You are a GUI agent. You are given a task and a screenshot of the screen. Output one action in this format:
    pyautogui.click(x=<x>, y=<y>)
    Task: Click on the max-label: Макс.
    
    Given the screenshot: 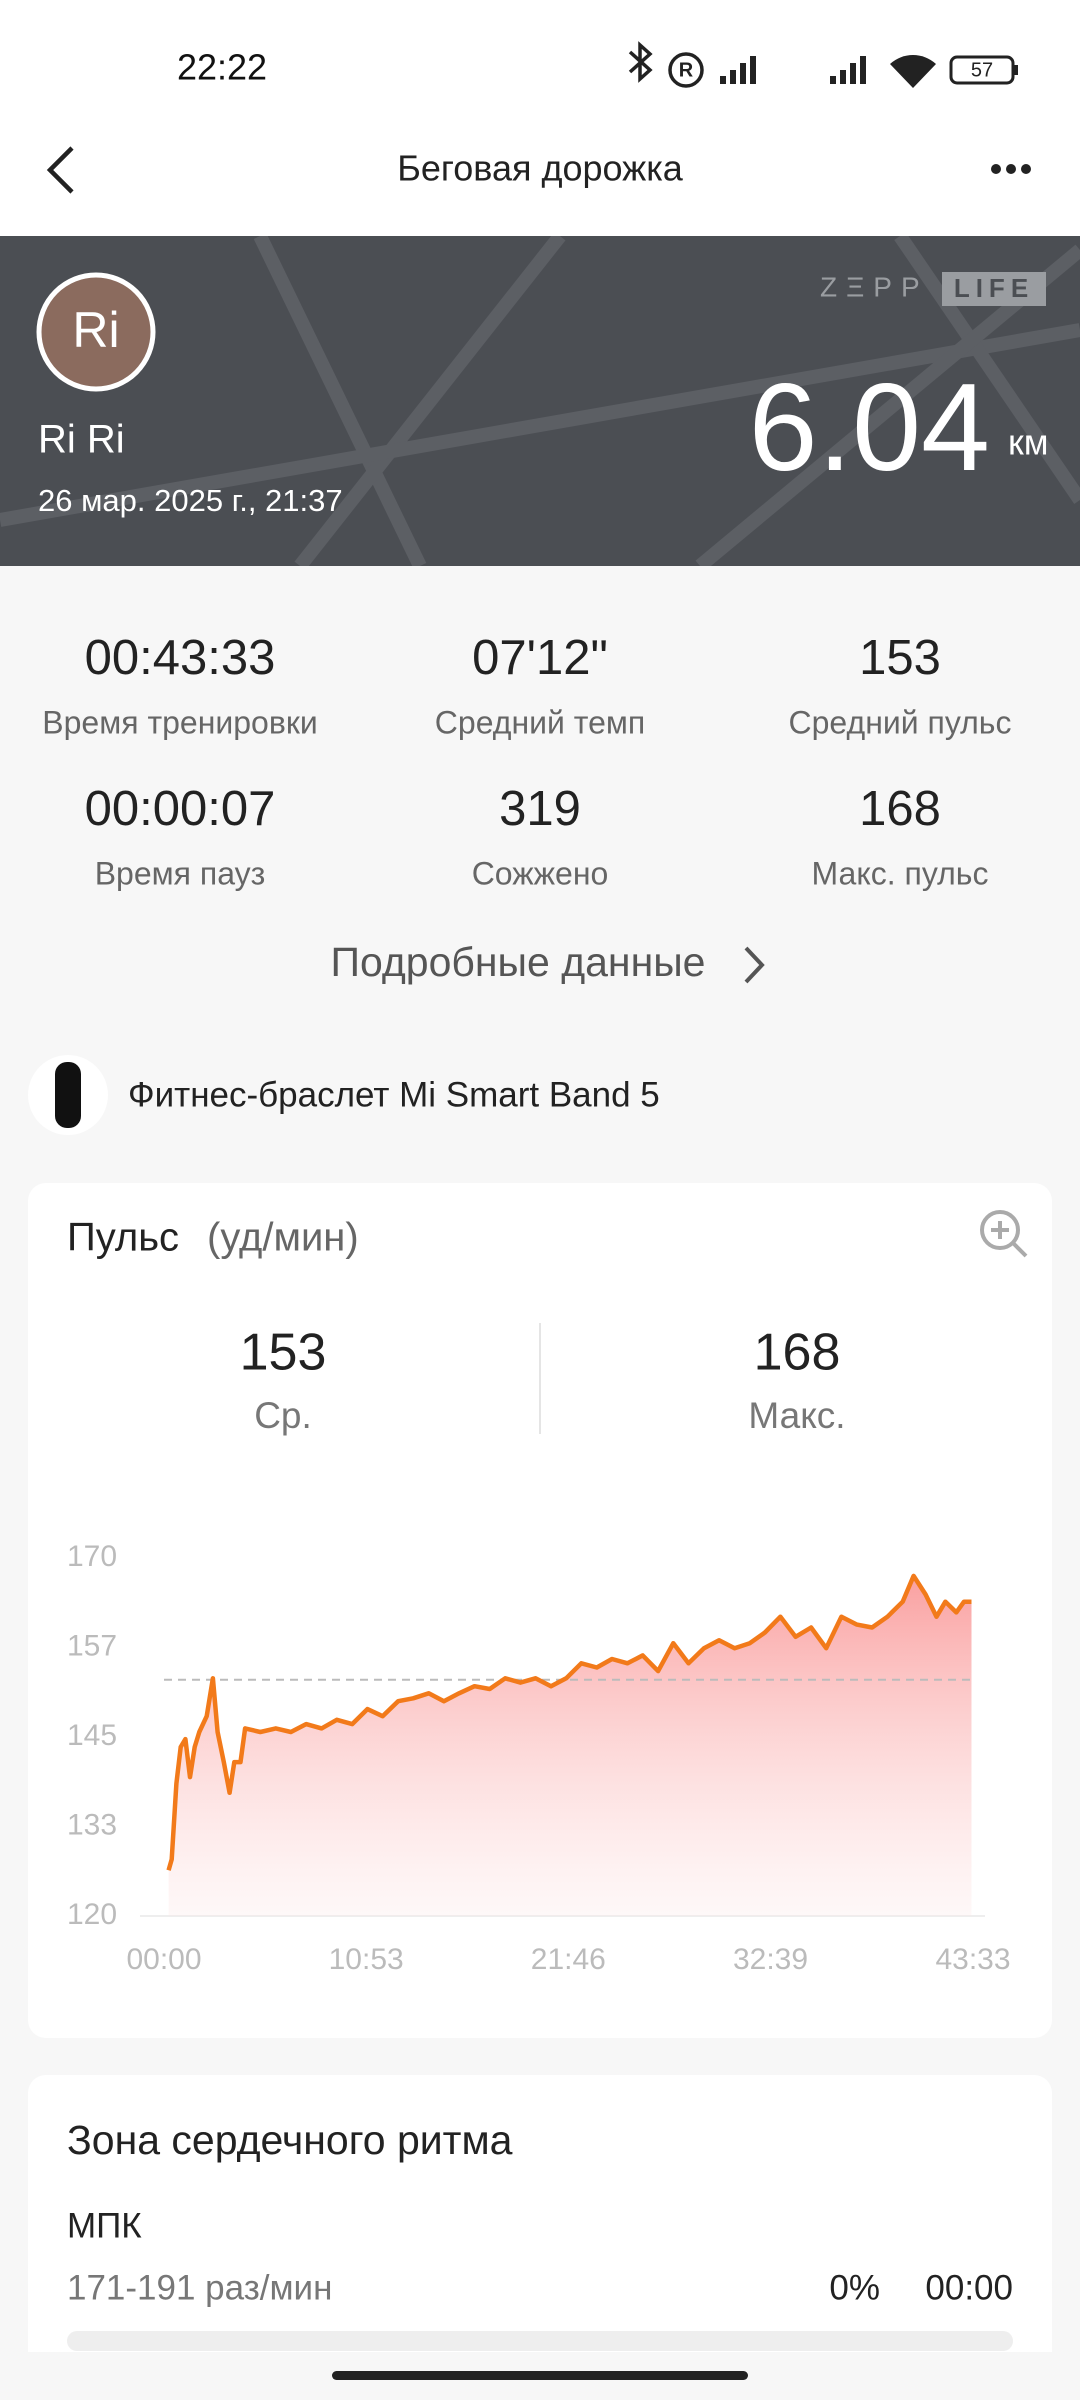 What is the action you would take?
    pyautogui.click(x=796, y=1415)
    